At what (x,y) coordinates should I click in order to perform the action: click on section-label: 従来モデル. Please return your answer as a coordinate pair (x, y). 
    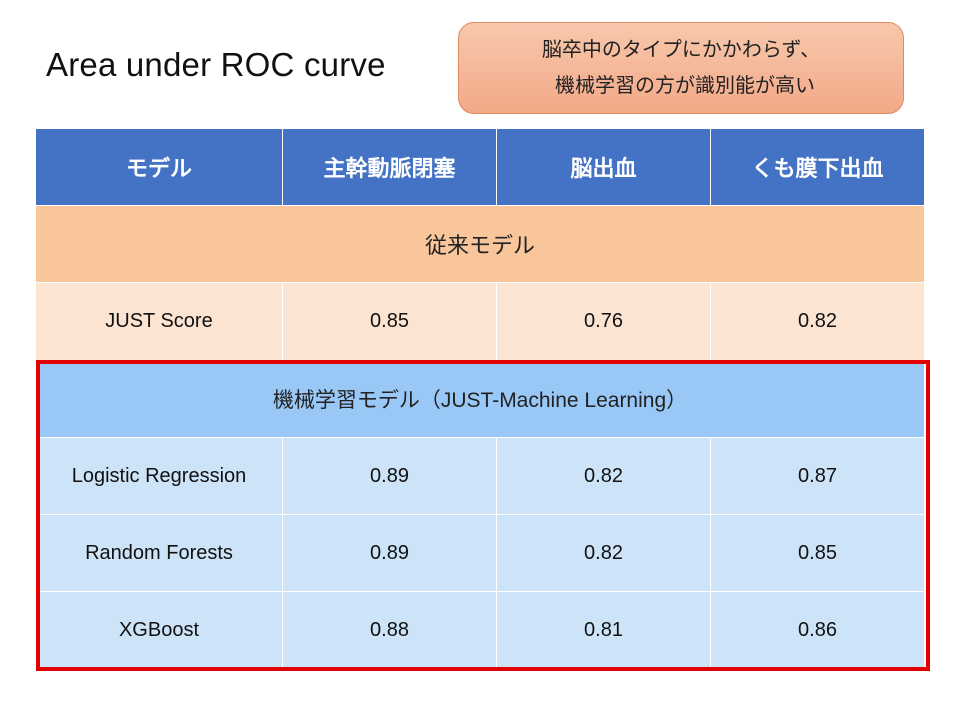
    Looking at the image, I should click on (480, 244).